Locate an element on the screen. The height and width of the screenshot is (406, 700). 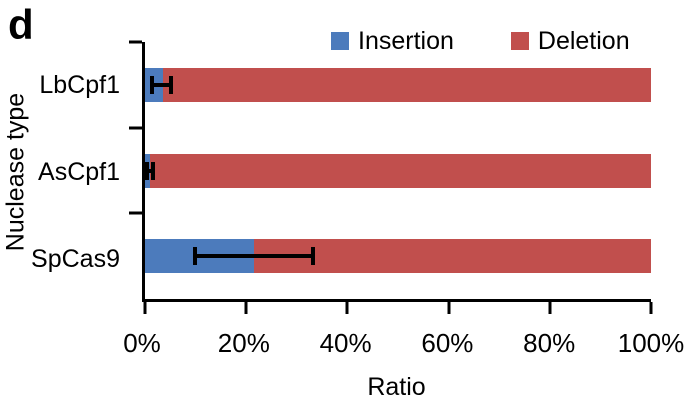
bar-LbCpf1 is located at coordinates (398, 84).